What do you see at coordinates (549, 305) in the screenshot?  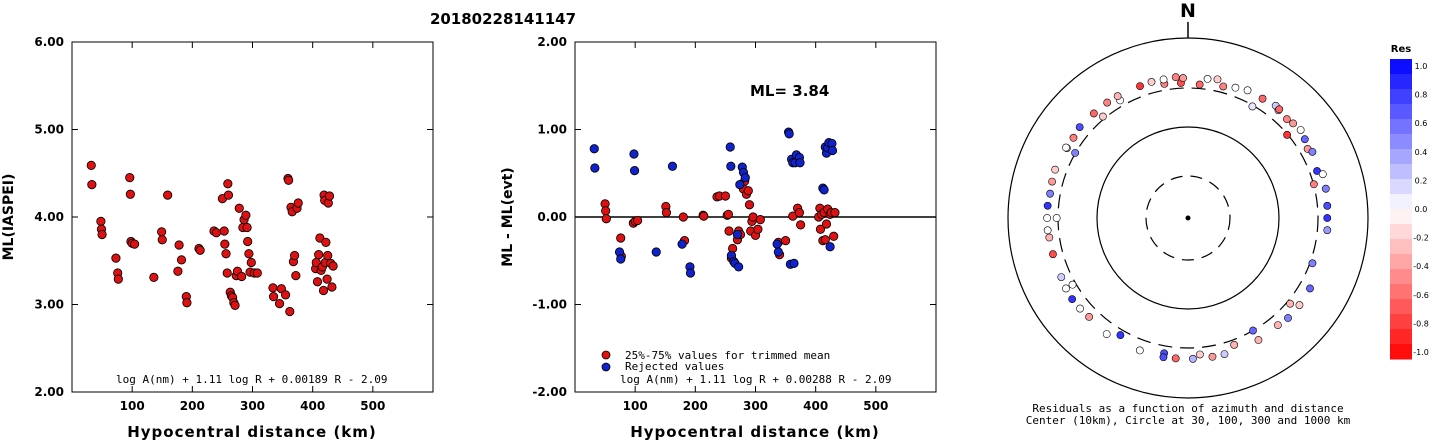 I see `middle-ytick-label: -1.00` at bounding box center [549, 305].